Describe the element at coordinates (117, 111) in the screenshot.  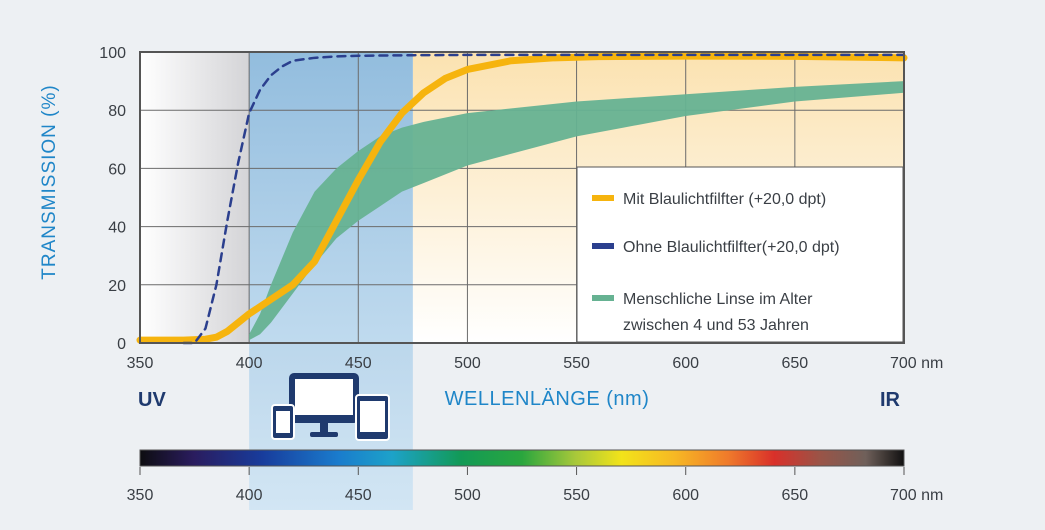
I see `y-tick-label: 80` at that location.